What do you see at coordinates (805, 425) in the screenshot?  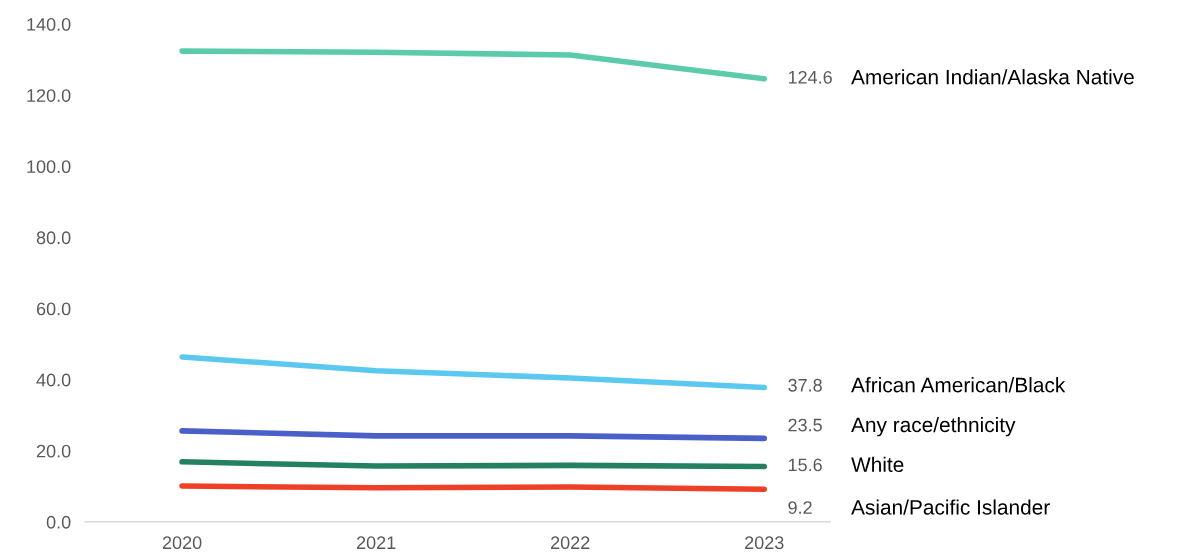 I see `data-label: 23.5` at bounding box center [805, 425].